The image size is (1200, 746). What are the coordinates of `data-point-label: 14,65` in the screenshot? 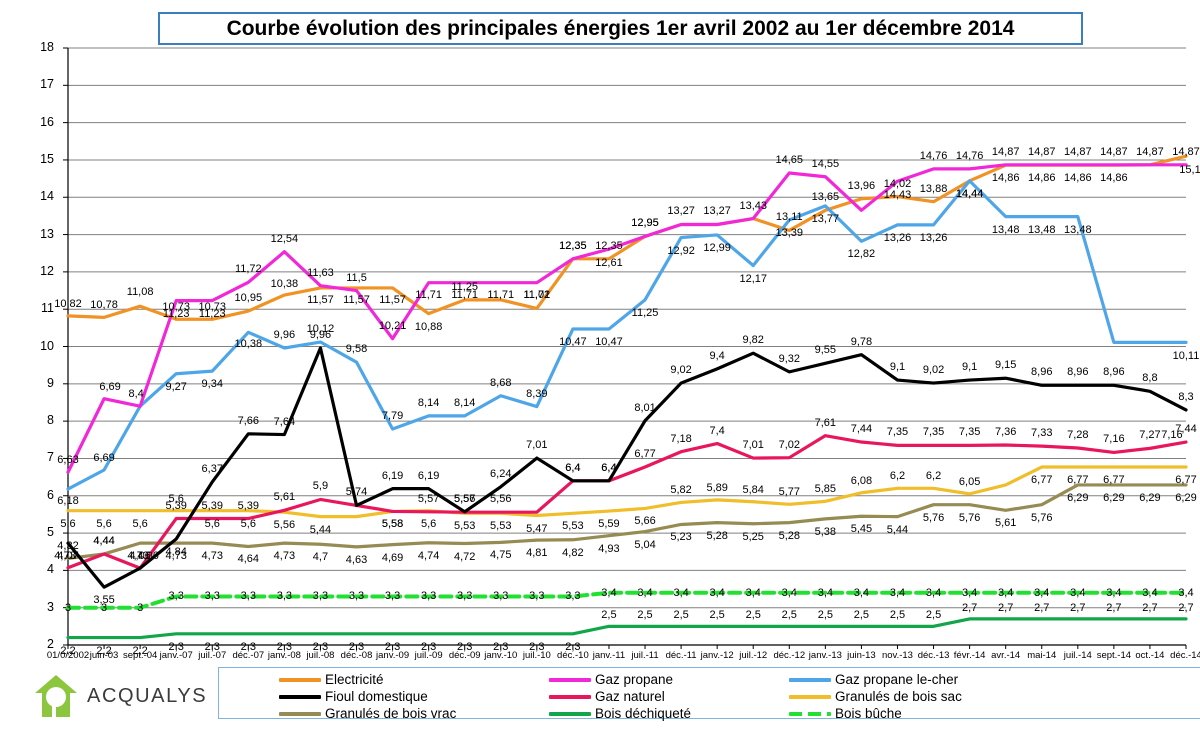 It's located at (789, 159).